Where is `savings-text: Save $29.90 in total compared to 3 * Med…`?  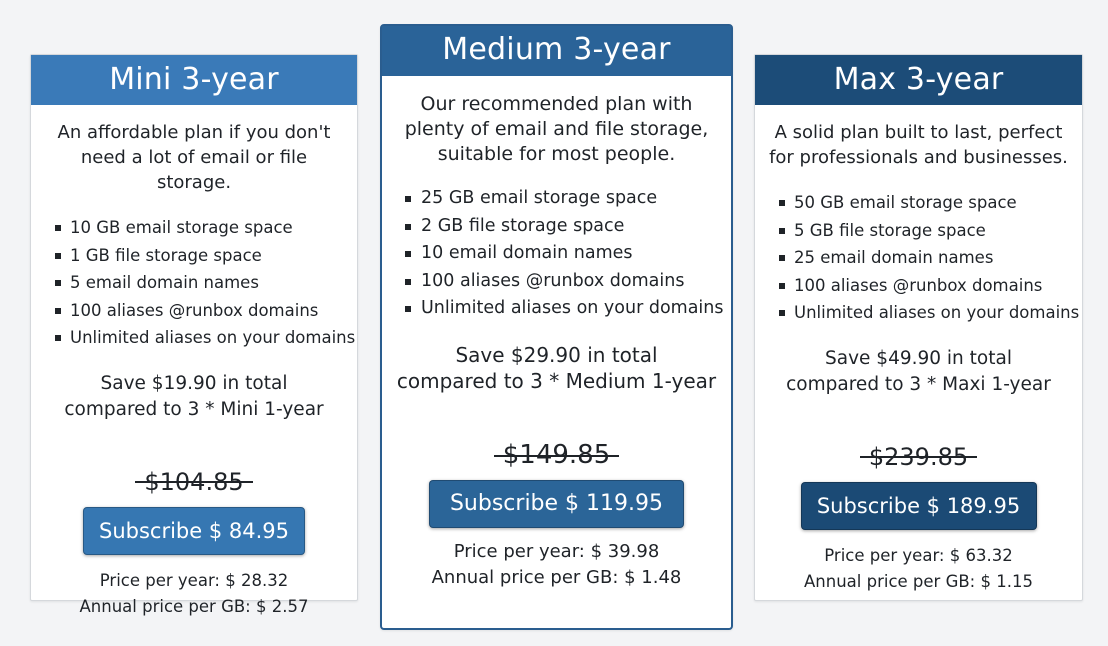
savings-text: Save $29.90 in total compared to 3 * Med… is located at coordinates (556, 368).